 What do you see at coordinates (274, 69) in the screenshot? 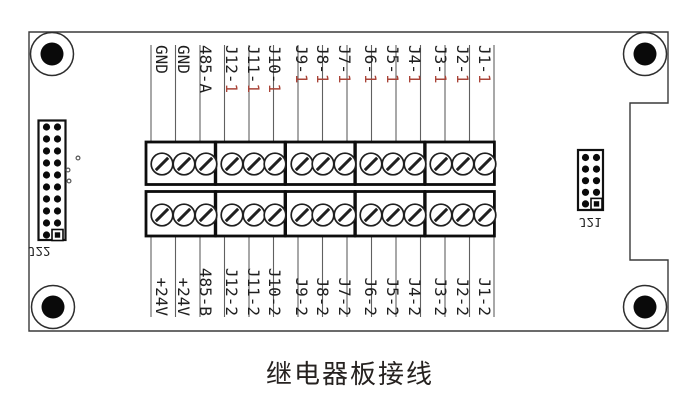
I see `terminal-label-top: J10-1` at bounding box center [274, 69].